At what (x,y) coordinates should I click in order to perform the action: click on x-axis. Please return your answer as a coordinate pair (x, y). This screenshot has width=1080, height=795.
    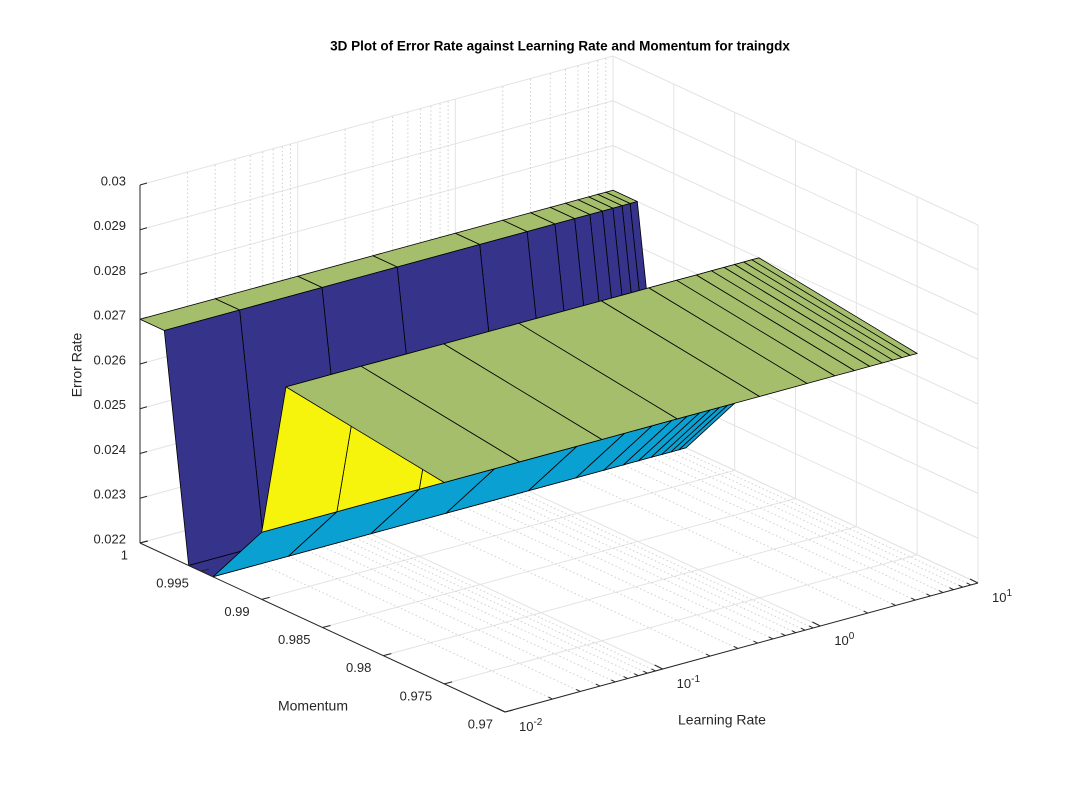
    Looking at the image, I should click on (741, 647).